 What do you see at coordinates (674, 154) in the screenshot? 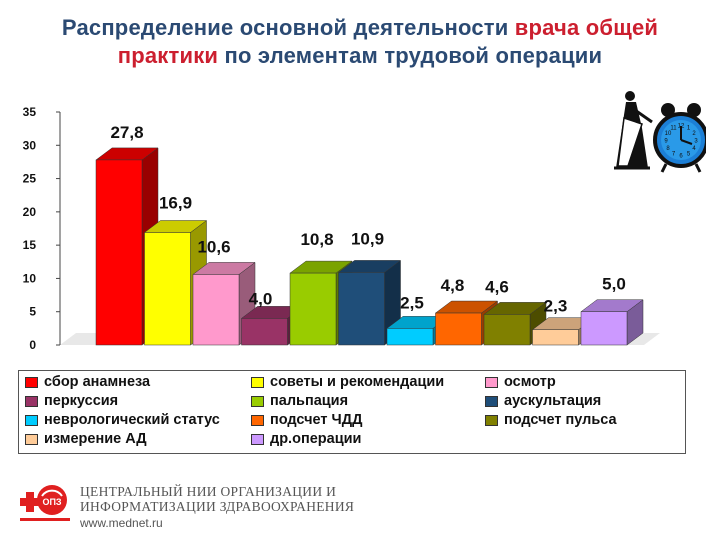
I see `clock-numeral: 7` at bounding box center [674, 154].